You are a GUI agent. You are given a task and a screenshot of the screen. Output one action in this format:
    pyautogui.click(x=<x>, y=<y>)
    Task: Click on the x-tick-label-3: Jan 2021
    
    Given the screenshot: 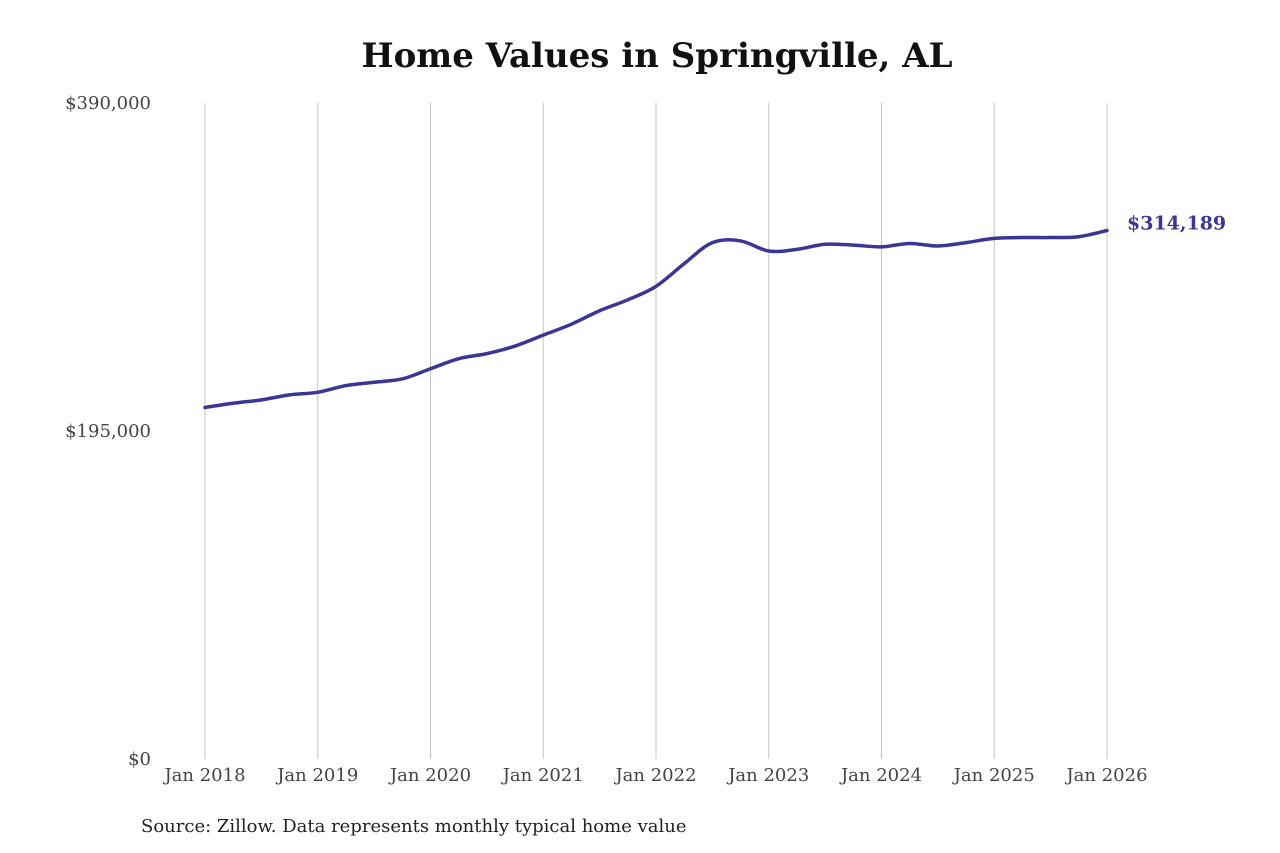 What is the action you would take?
    pyautogui.click(x=542, y=775)
    